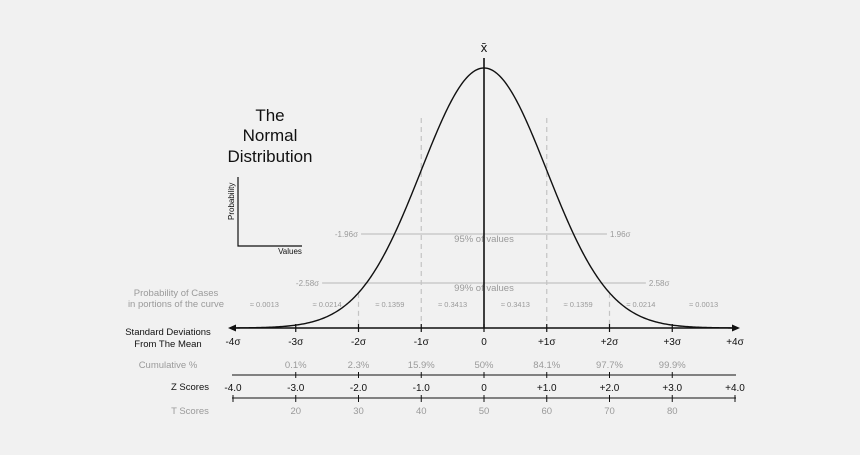  What do you see at coordinates (269, 115) in the screenshot?
I see `title-line-1: The` at bounding box center [269, 115].